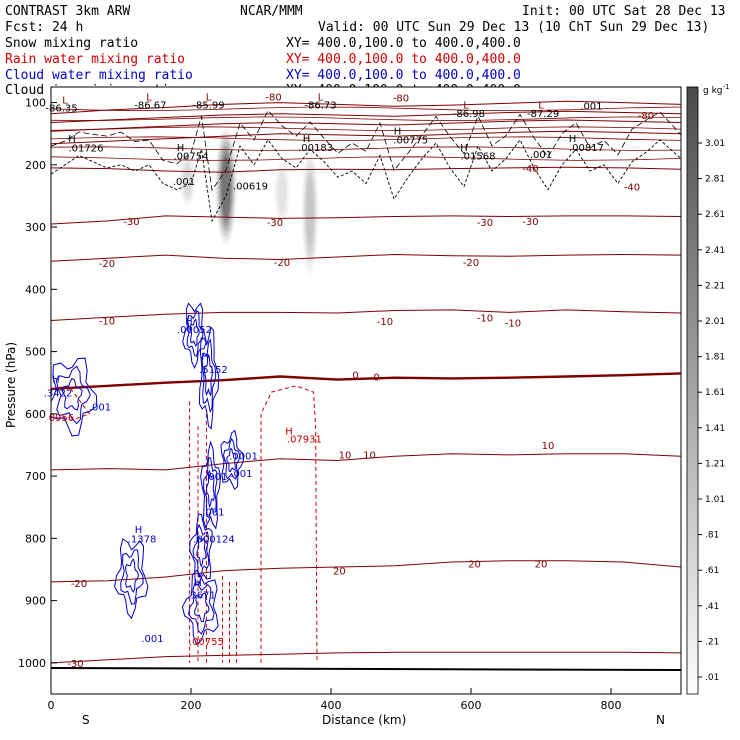 This screenshot has width=740, height=740. Describe the element at coordinates (35, 103) in the screenshot. I see `y-tick-label: 100` at that location.